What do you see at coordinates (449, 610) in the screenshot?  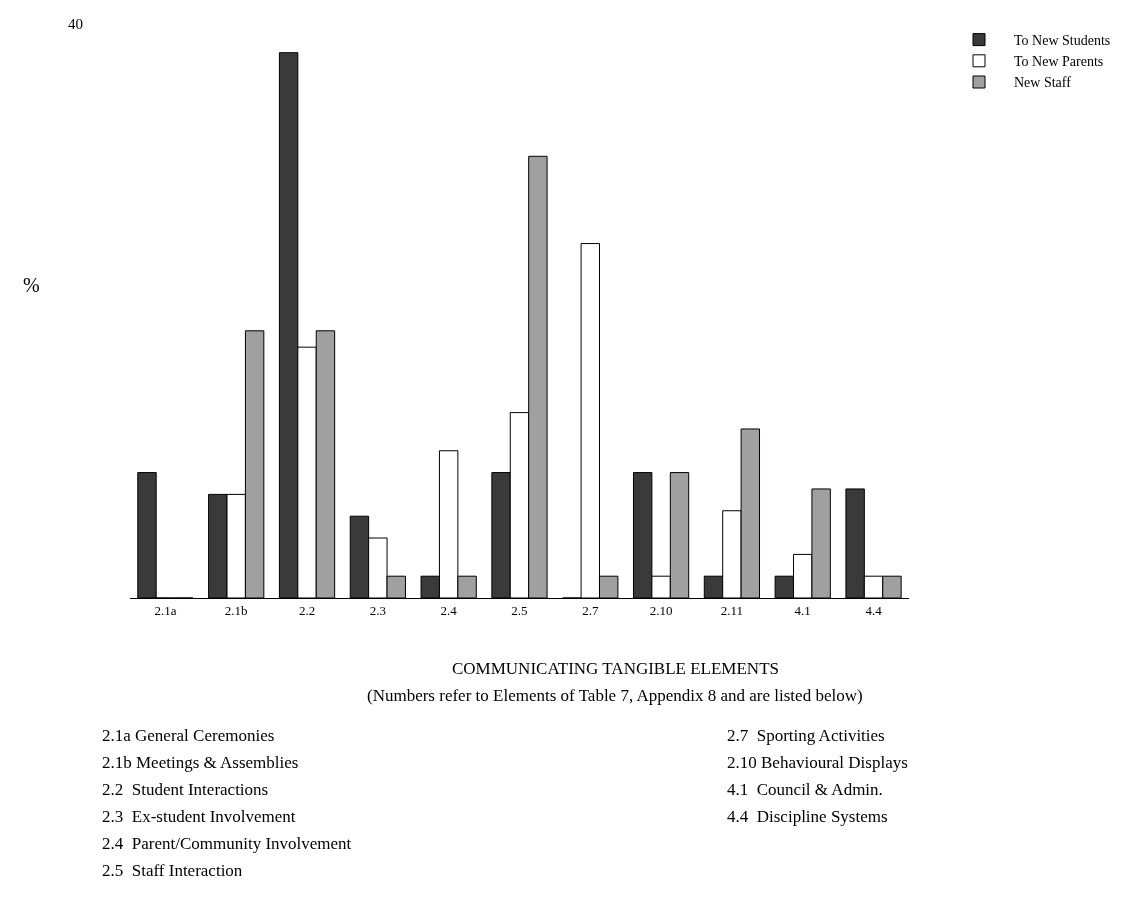 I see `x-tick-label: 2.4` at bounding box center [449, 610].